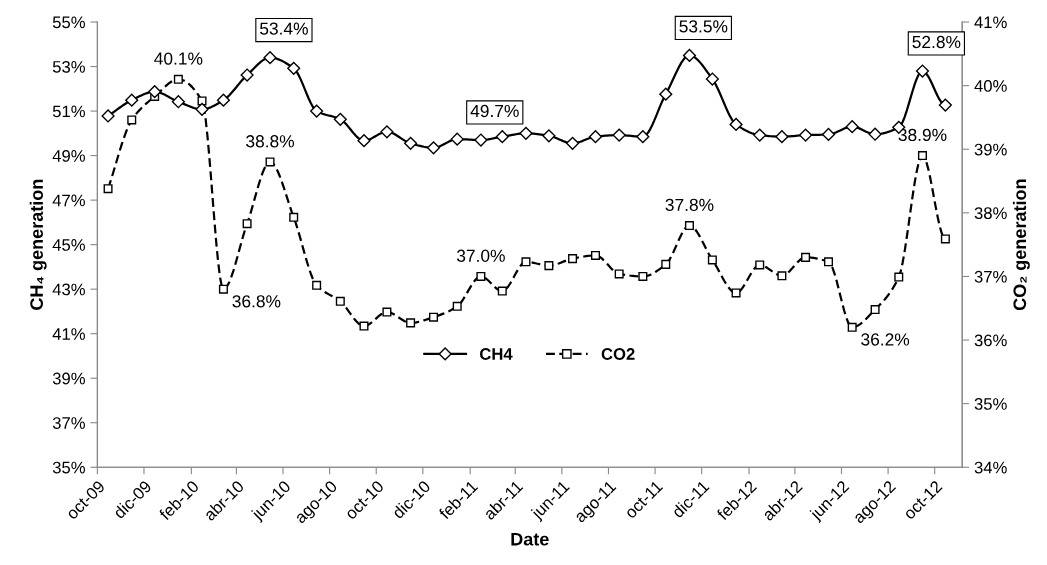 This screenshot has height=565, width=1047. What do you see at coordinates (990, 149) in the screenshot?
I see `y2-tick-label: 39%` at bounding box center [990, 149].